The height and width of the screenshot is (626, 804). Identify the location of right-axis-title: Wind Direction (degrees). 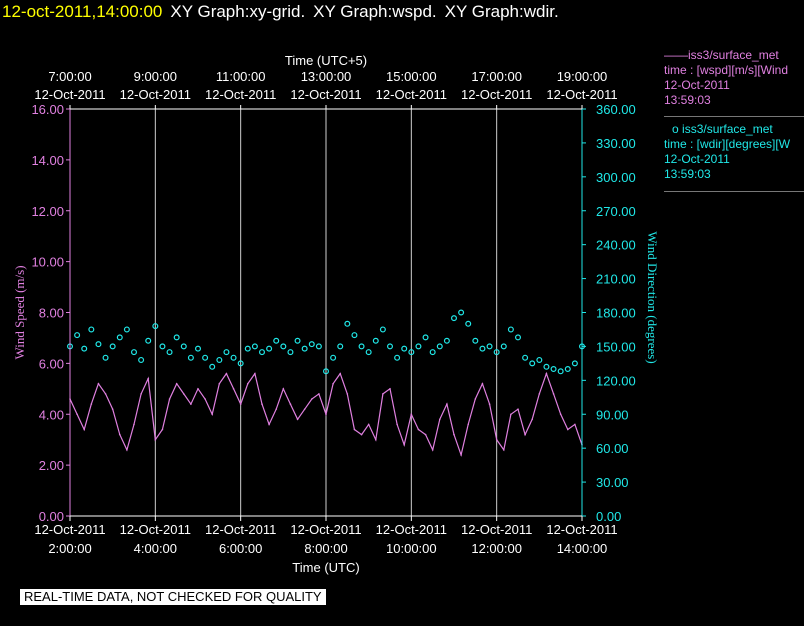
(652, 297).